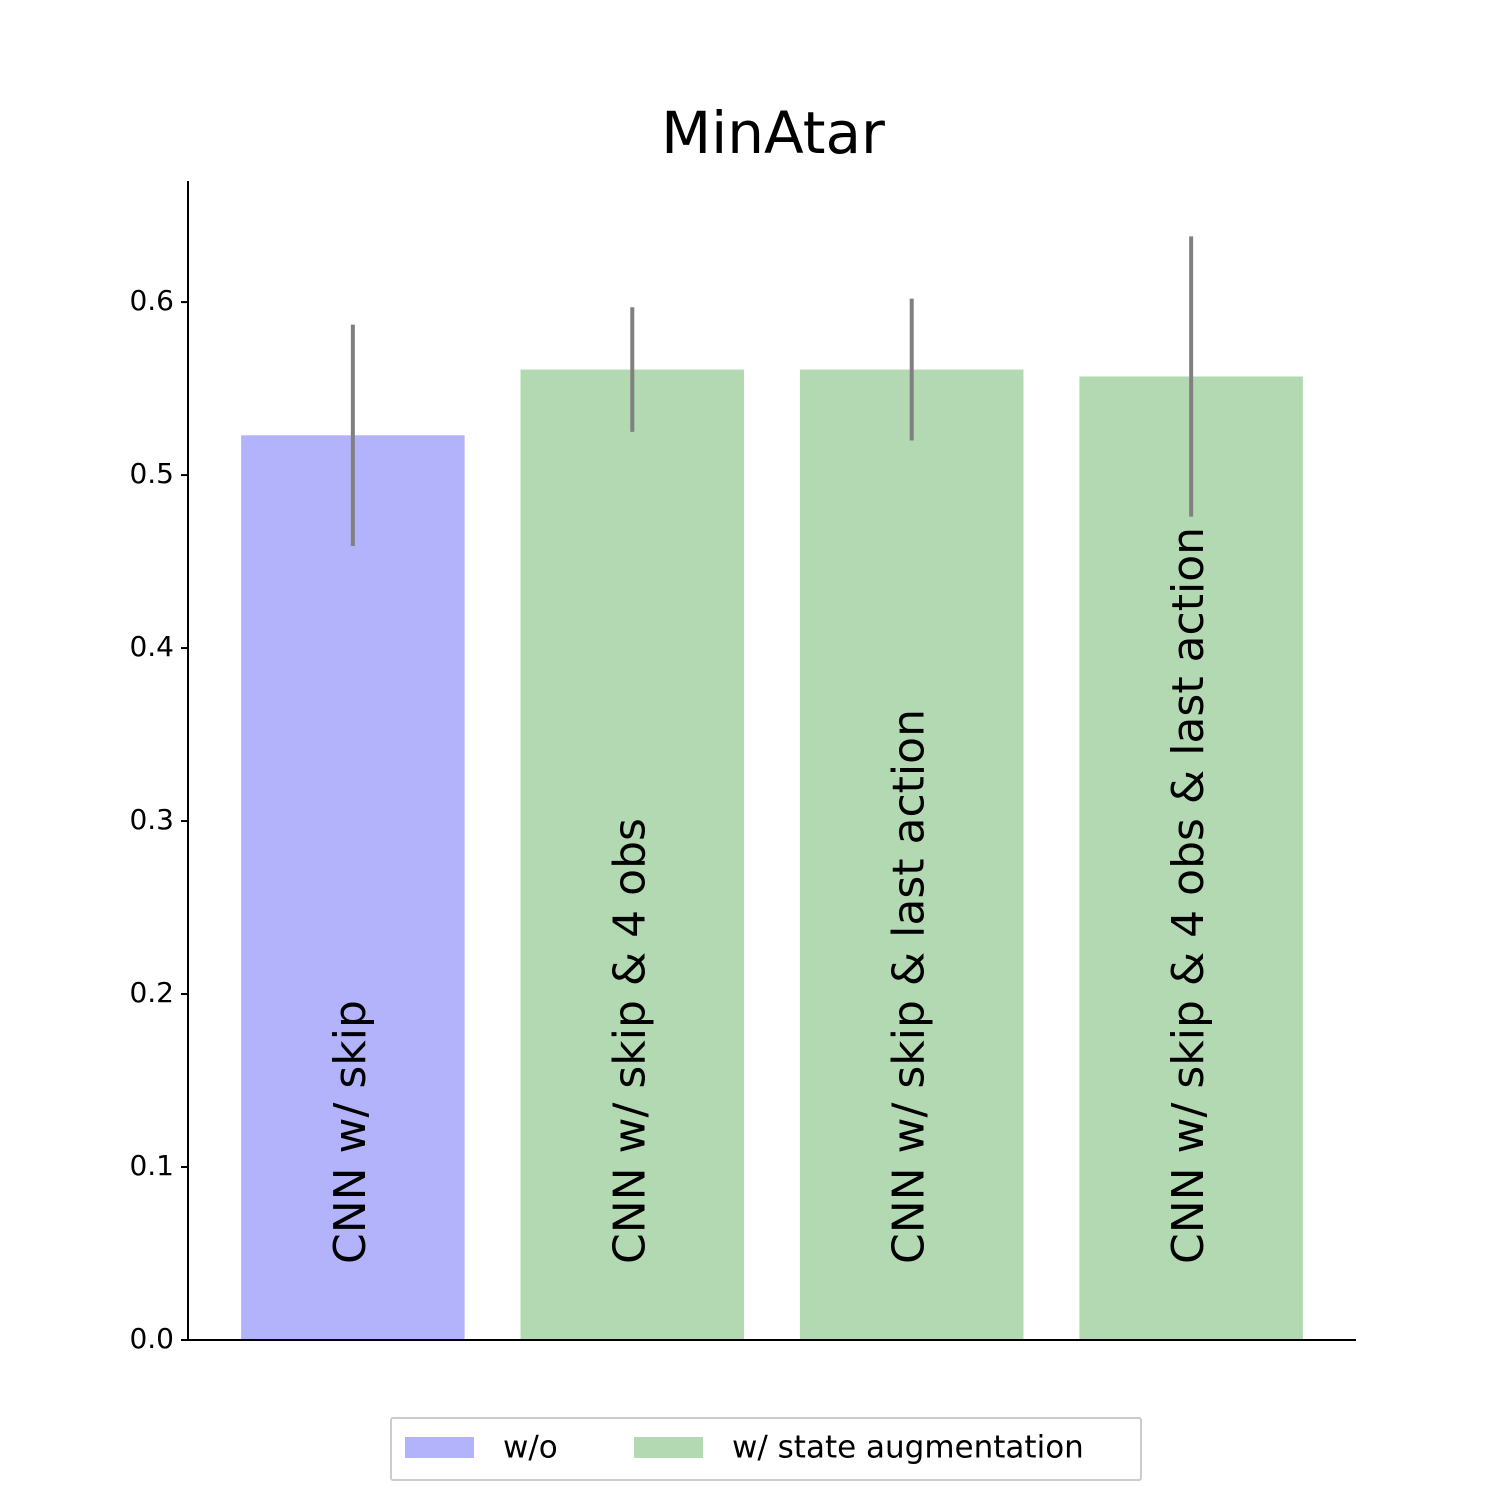 This screenshot has height=1507, width=1507. What do you see at coordinates (151, 1165) in the screenshot?
I see `y-tick-label: 0.1` at bounding box center [151, 1165].